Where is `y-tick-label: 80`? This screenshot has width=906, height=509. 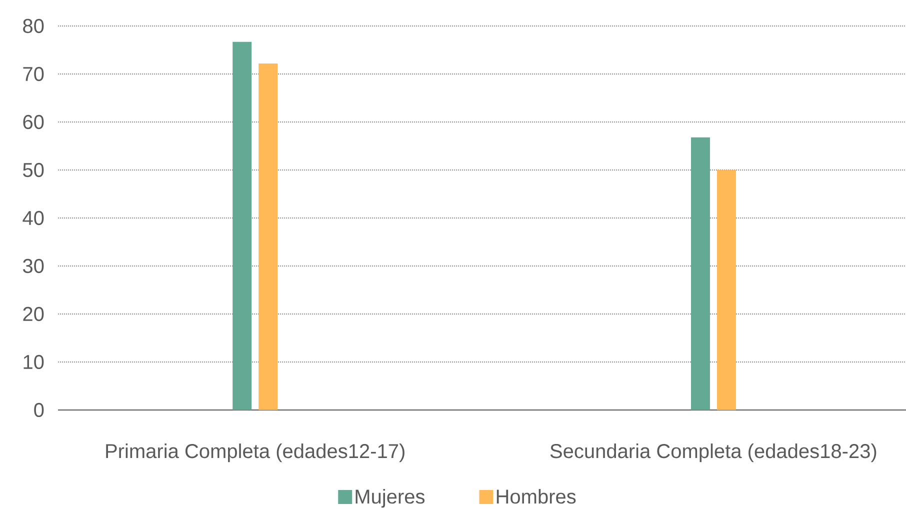
y-tick-label: 80 is located at coordinates (33, 26).